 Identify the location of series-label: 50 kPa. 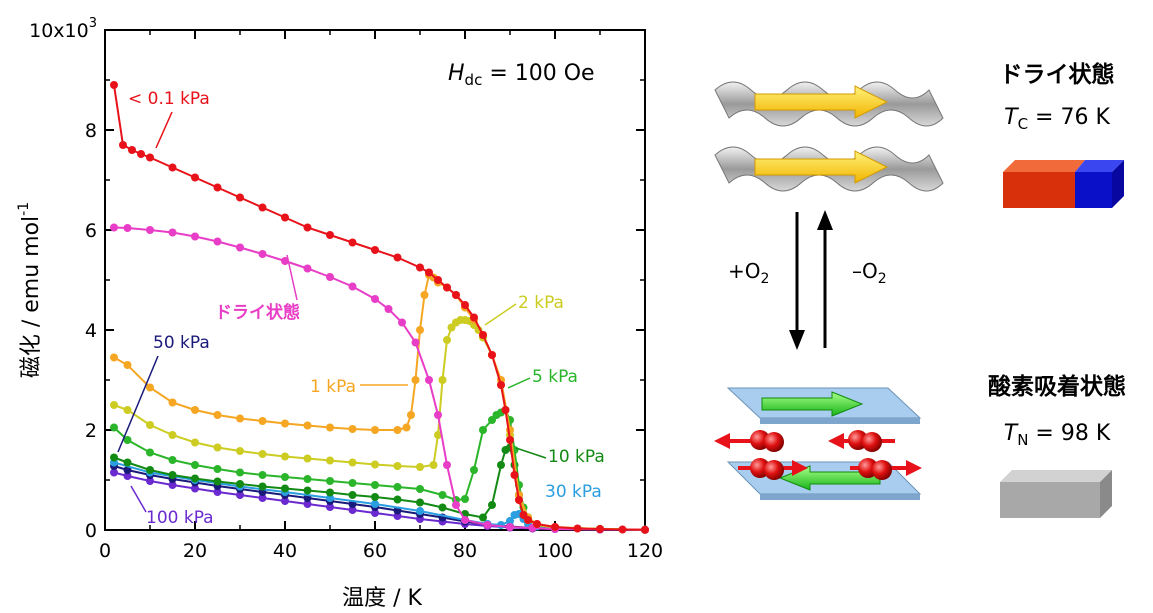
(181, 343).